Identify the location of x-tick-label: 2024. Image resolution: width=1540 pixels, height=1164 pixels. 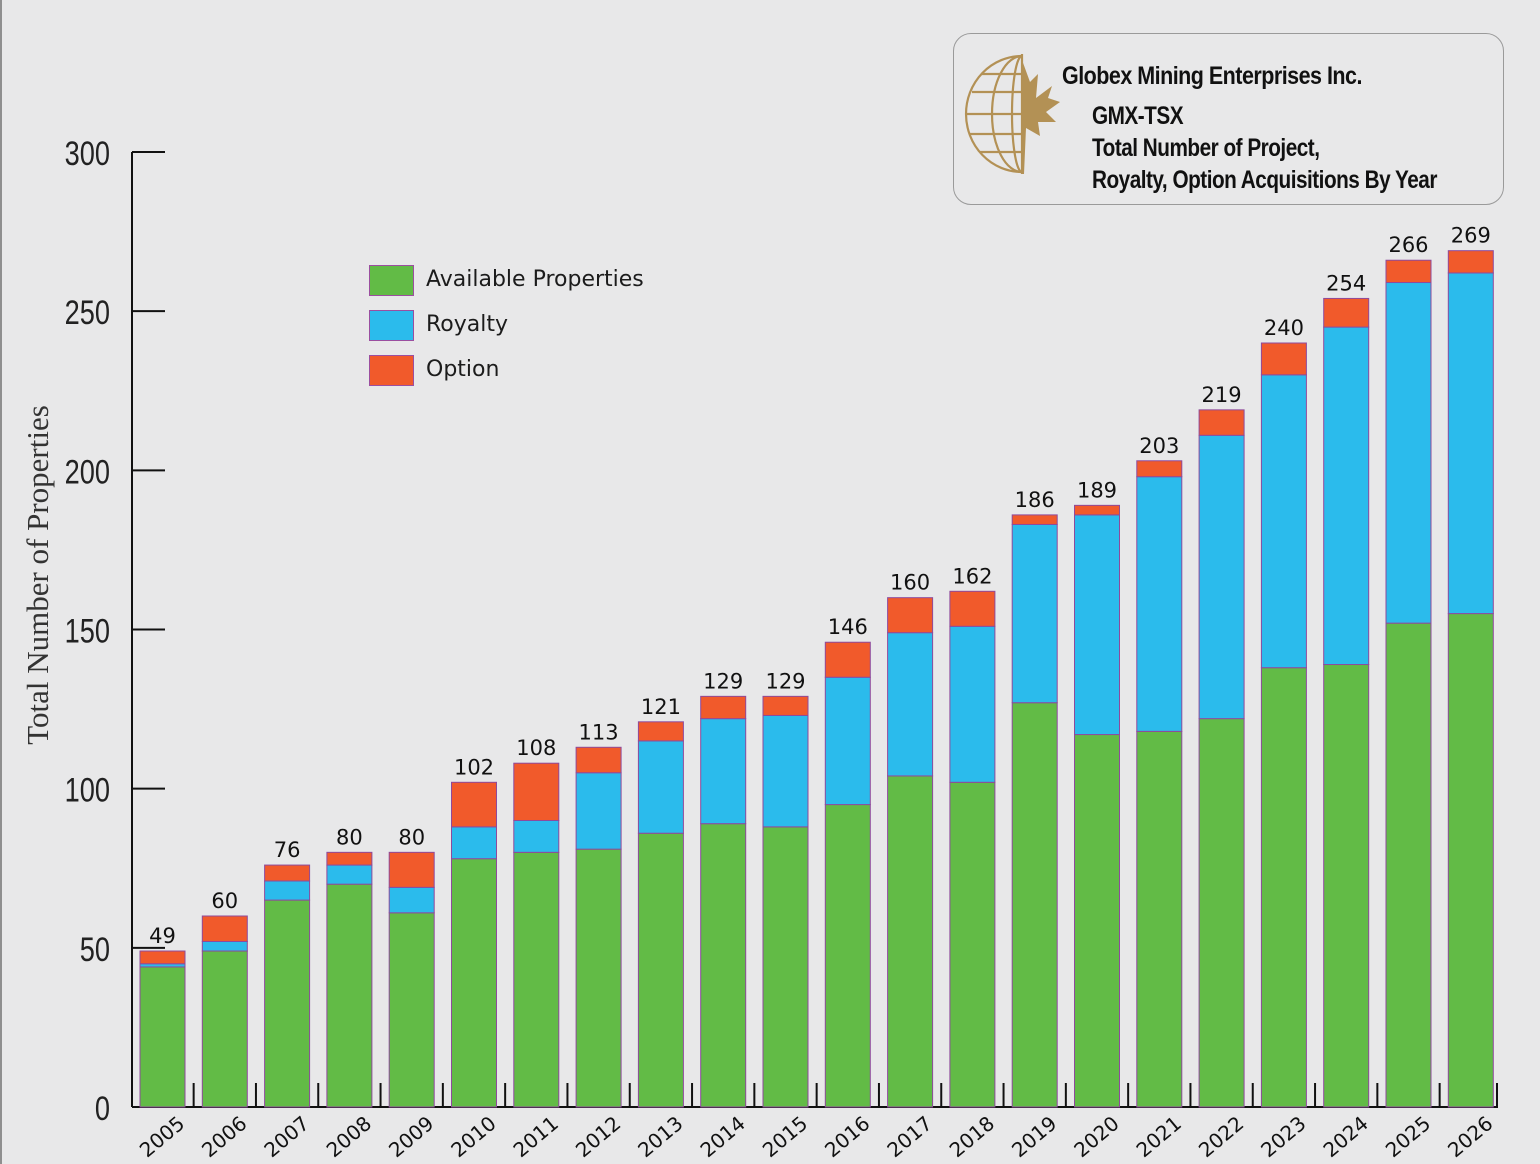
(1345, 1136).